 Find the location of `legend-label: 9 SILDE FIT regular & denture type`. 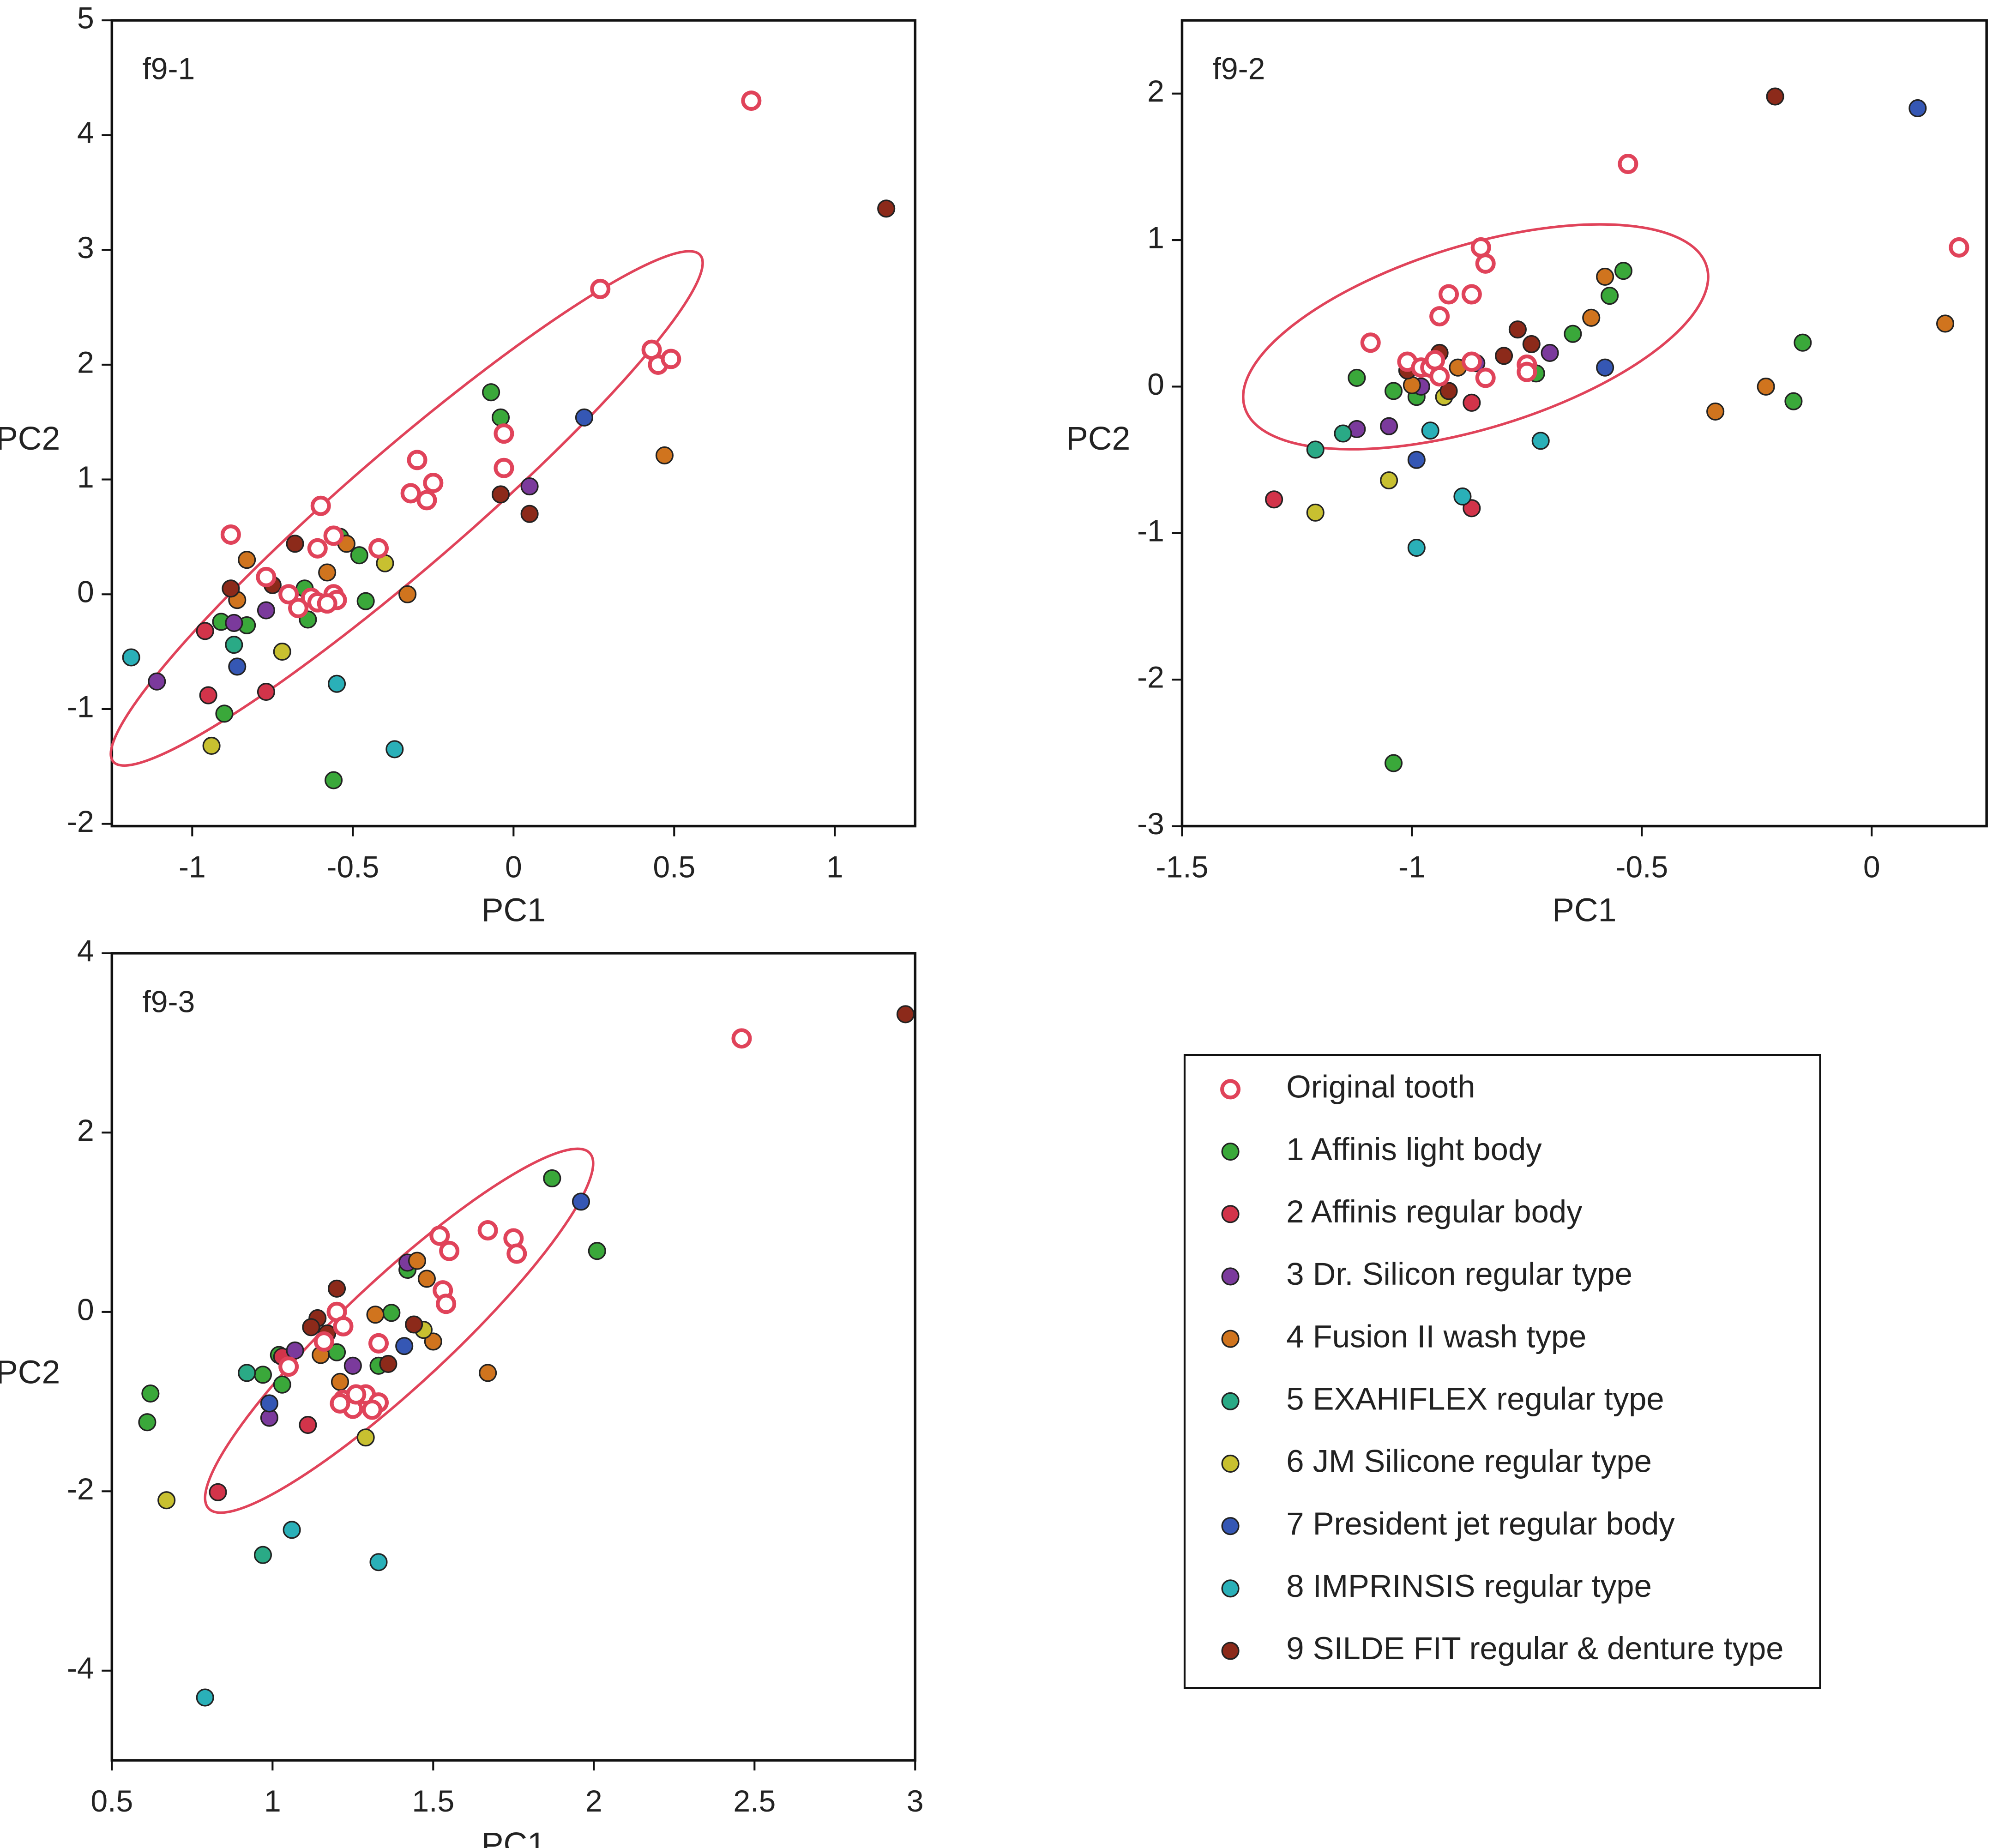

legend-label: 9 SILDE FIT regular & denture type is located at coordinates (1534, 1649).